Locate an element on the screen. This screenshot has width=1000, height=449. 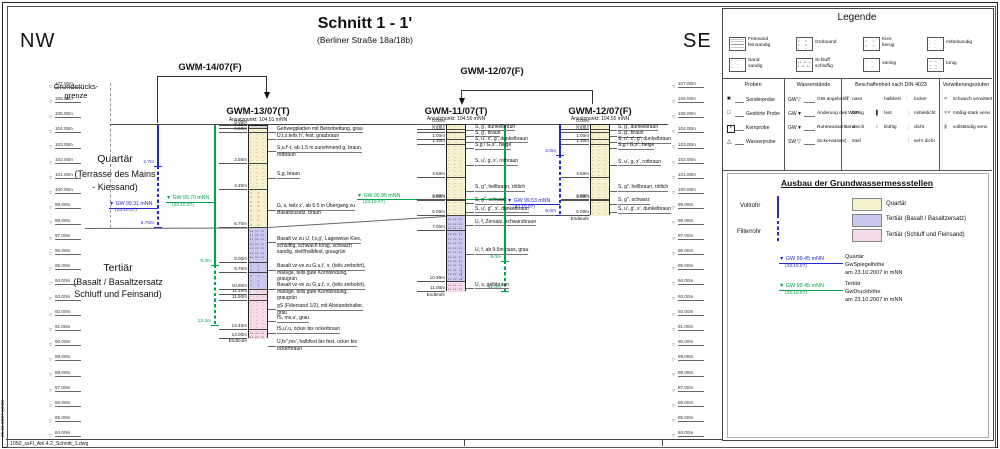
section-subtitle: (Berliner Straße 18a/18b) is located at coordinates (365, 40).